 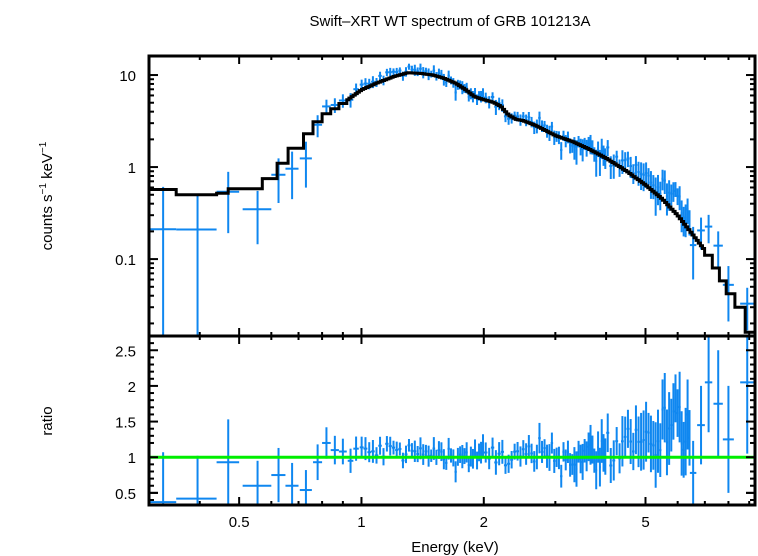 What do you see at coordinates (43, 189) in the screenshot?
I see `ylabel-sup1: −1` at bounding box center [43, 189].